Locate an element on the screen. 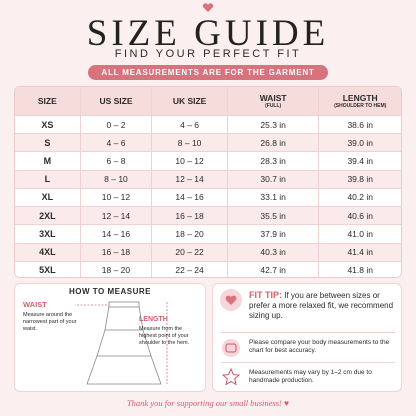  table-row: 4XL 16 – 18 20 – 22 40.3 in 41.4 in is located at coordinates (208, 251).